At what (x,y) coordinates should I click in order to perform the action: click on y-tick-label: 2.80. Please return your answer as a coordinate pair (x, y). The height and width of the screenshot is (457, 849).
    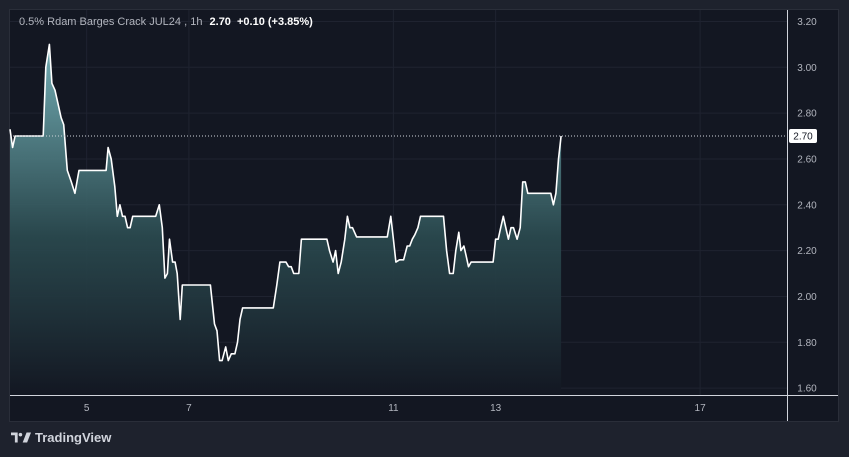
    Looking at the image, I should click on (807, 114).